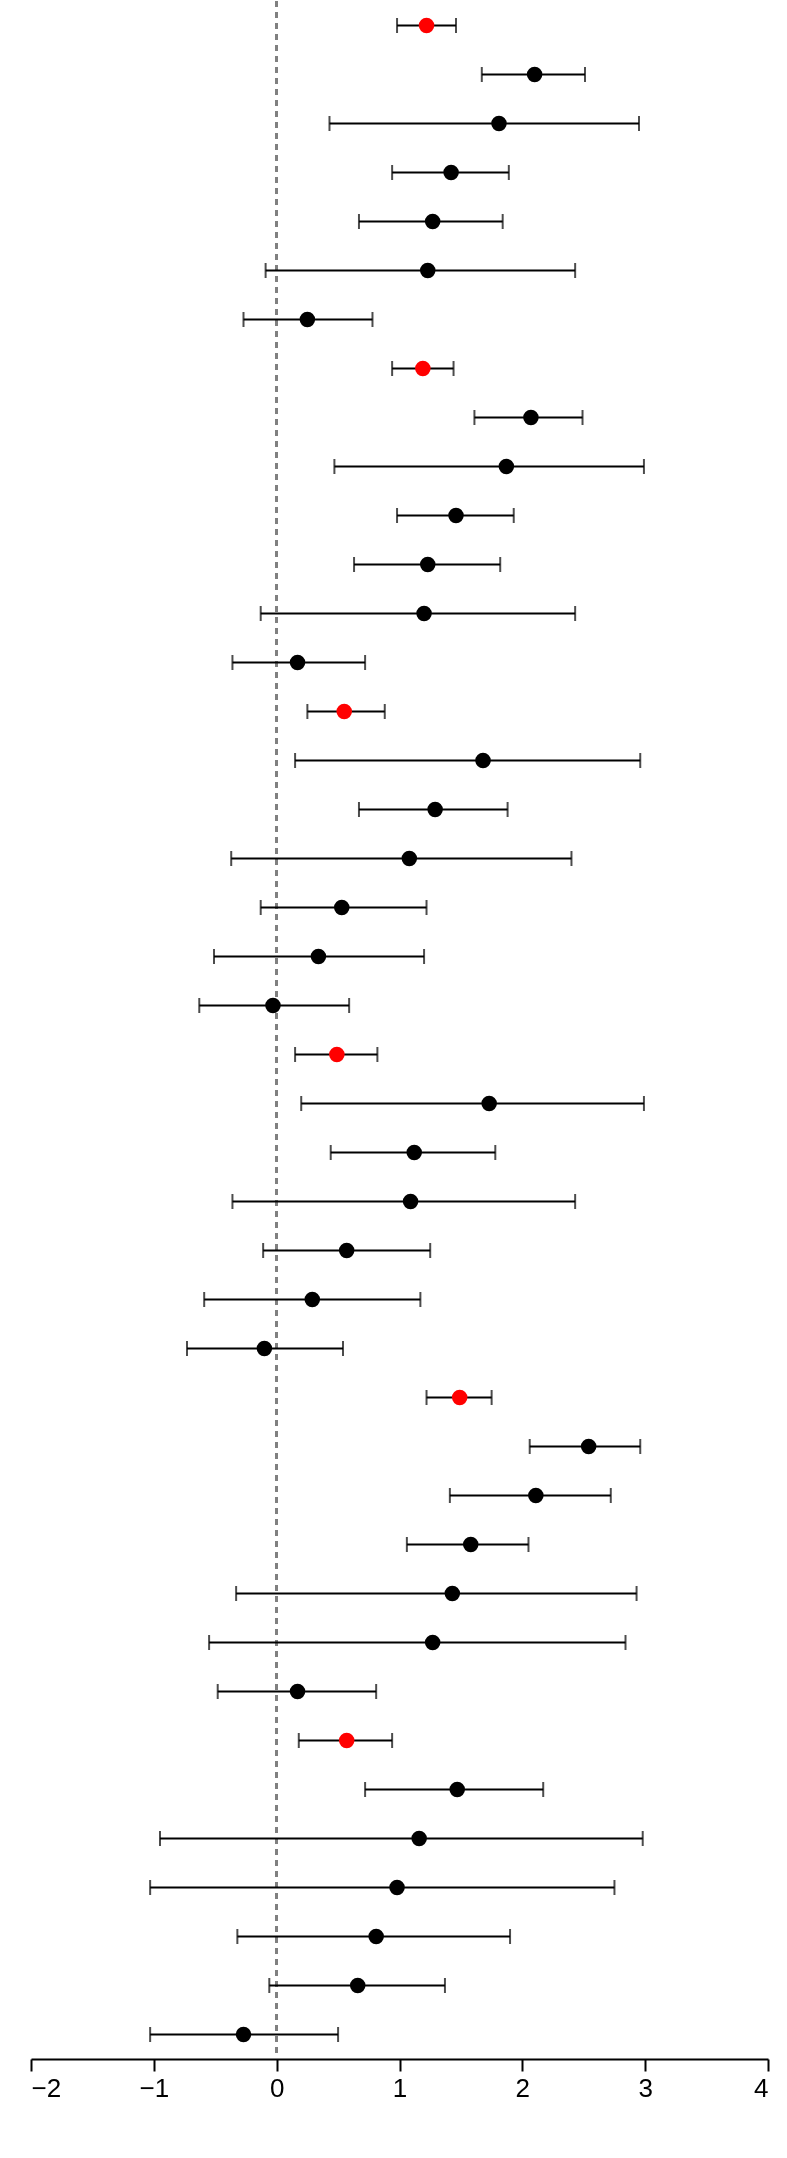 The height and width of the screenshot is (2158, 787). I want to click on x-tick-label: −2, so click(46, 2087).